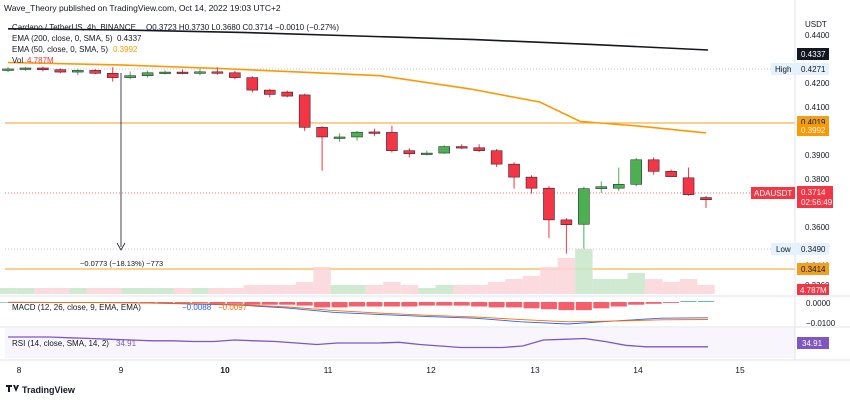 The height and width of the screenshot is (402, 850). What do you see at coordinates (358, 39) in the screenshot?
I see `ema200-line` at bounding box center [358, 39].